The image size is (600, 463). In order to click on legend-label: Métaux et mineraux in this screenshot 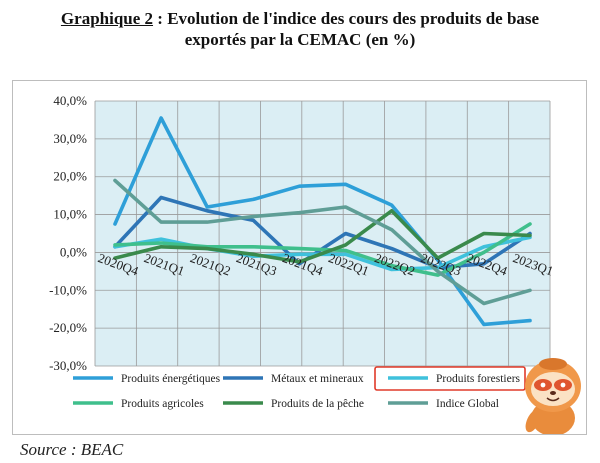, I will do `click(317, 379)`.